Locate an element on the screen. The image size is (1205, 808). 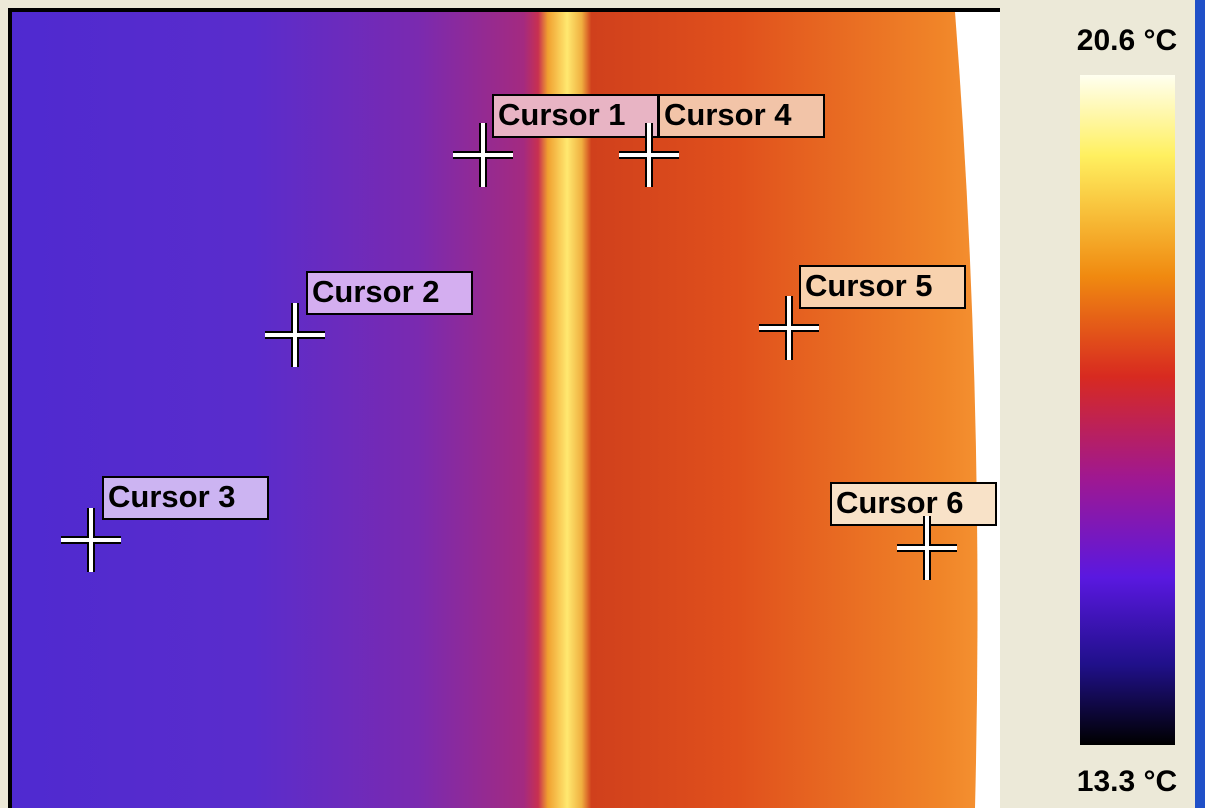
cursor: Cursor 5 is located at coordinates (862, 312).